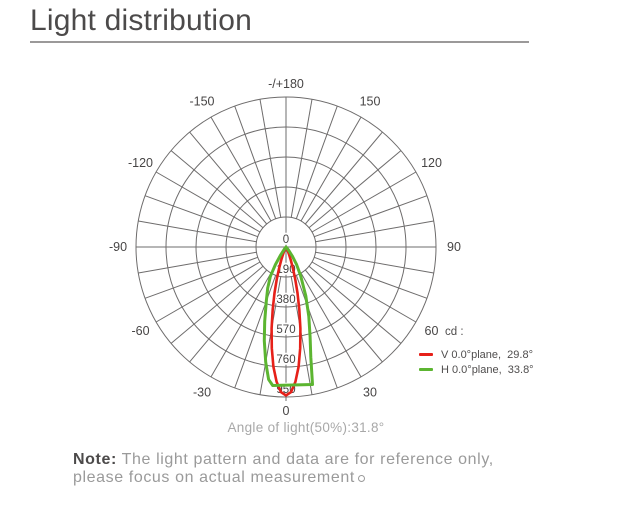 The width and height of the screenshot is (622, 519). Describe the element at coordinates (432, 331) in the screenshot. I see `angle-tick-label-60: 60` at that location.